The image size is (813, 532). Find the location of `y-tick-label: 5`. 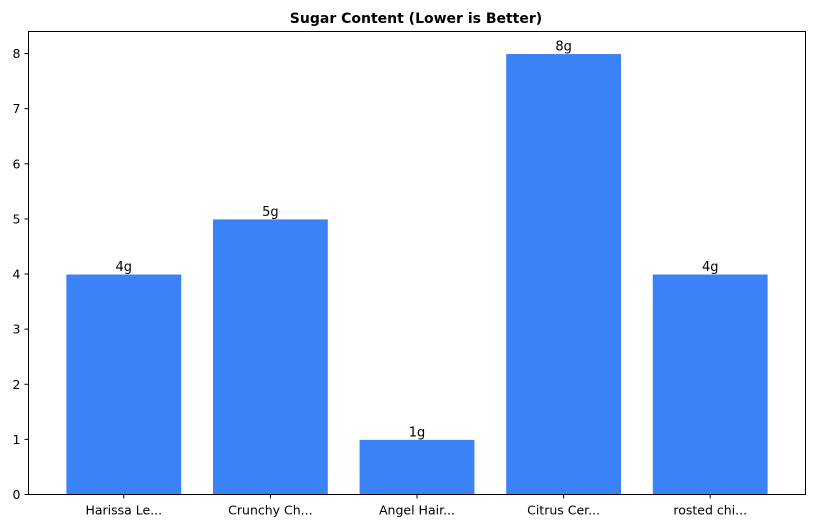

y-tick-label: 5 is located at coordinates (17, 218).